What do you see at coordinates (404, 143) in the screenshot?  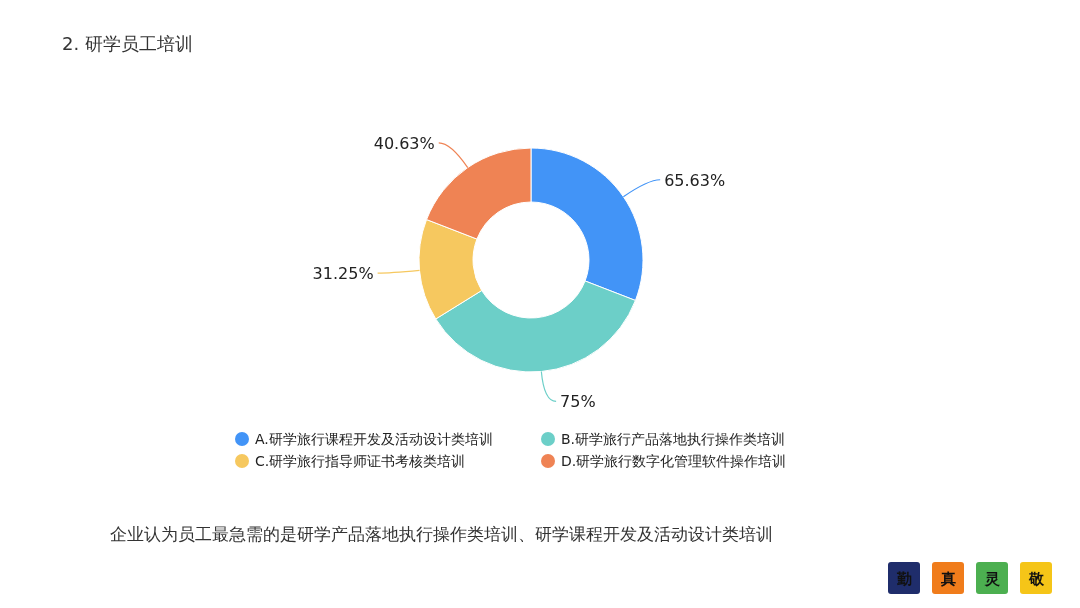 I see `data-label: 40.63%` at bounding box center [404, 143].